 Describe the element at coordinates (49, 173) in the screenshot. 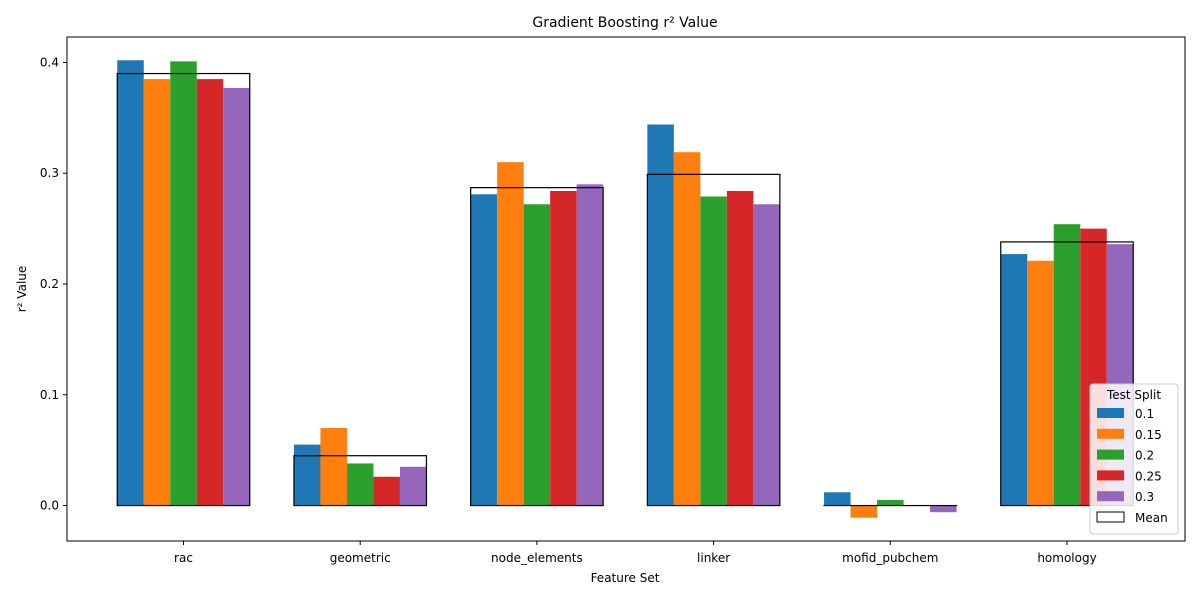

I see `y-tick-label: 0.3` at that location.